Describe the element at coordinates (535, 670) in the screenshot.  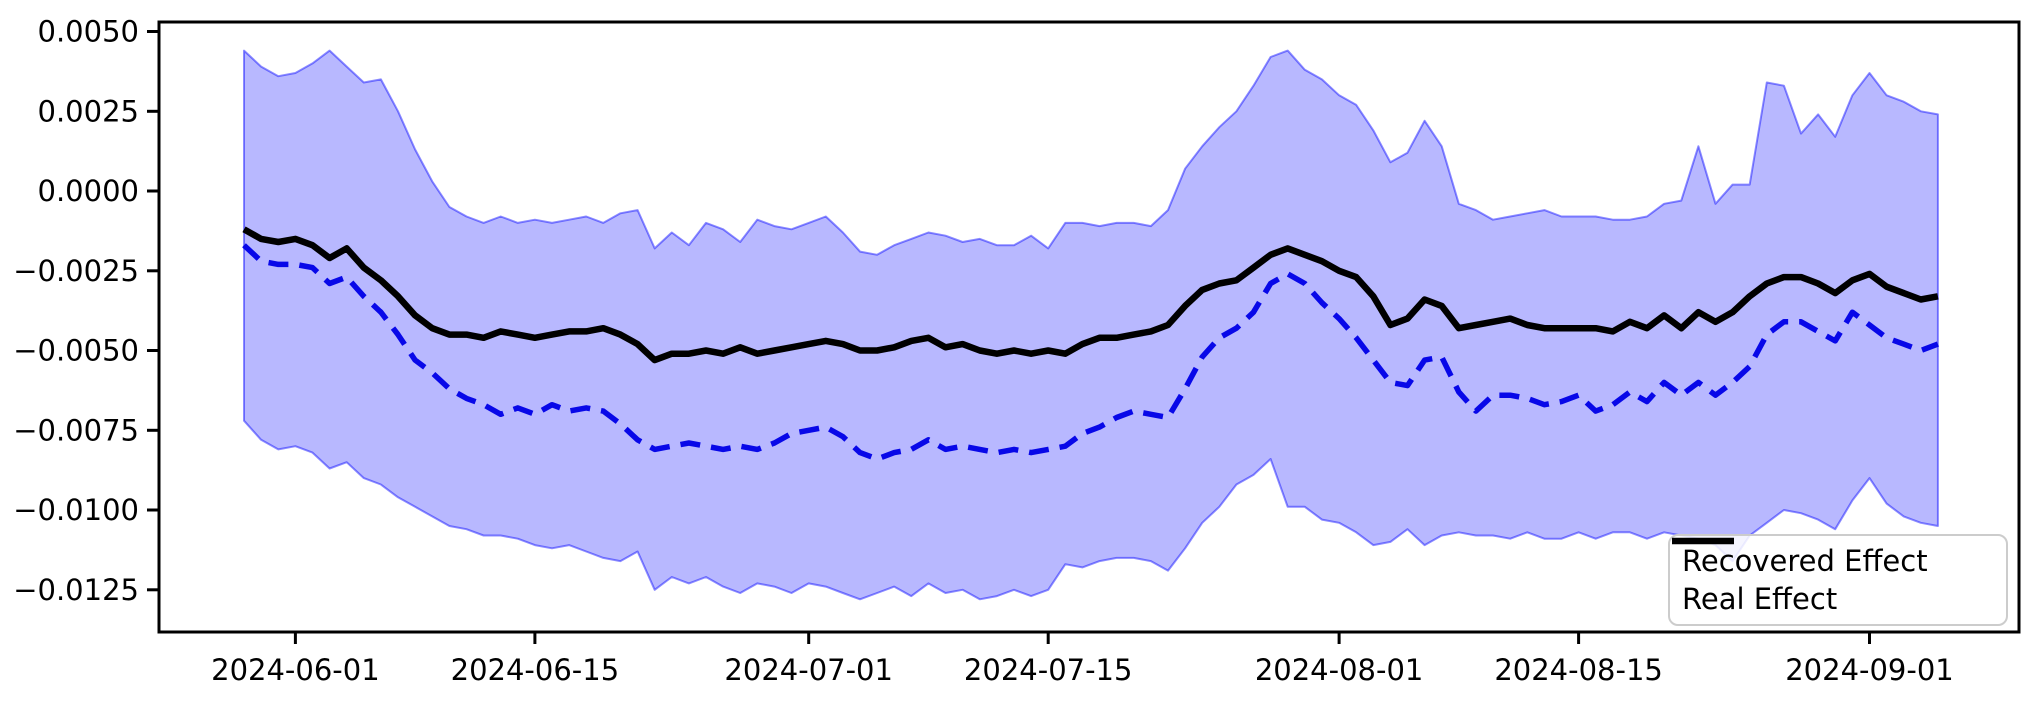
I see `x-tick-label: 2024-06-15` at that location.